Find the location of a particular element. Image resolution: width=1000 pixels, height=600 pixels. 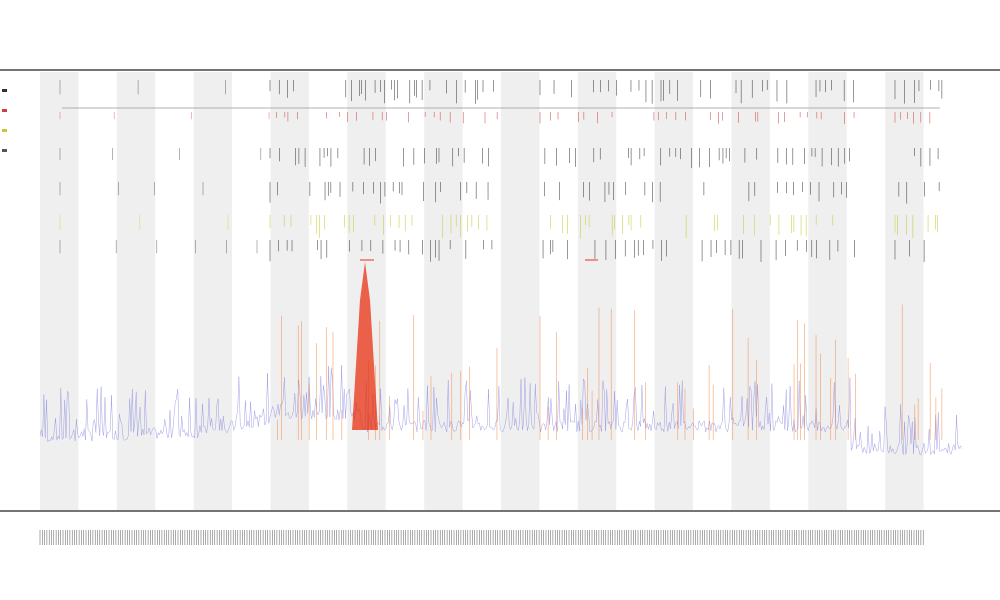

coverage-line is located at coordinates (500, 410).